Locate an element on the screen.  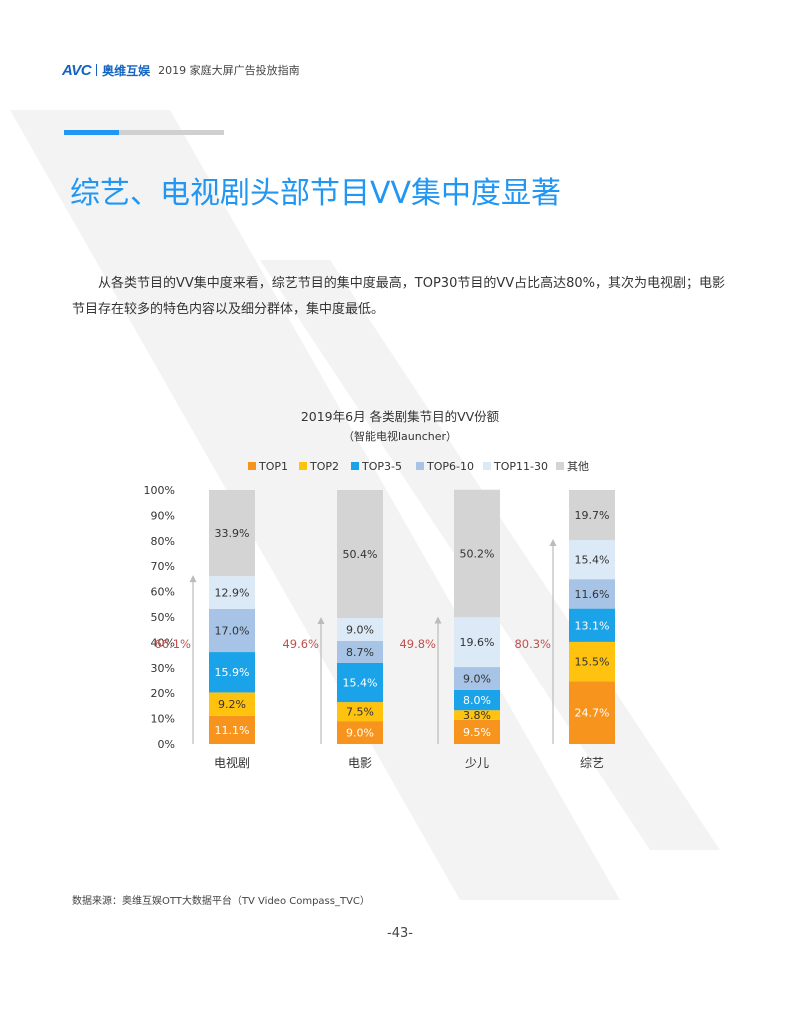
y-tick-label: 0% is located at coordinates (166, 744).